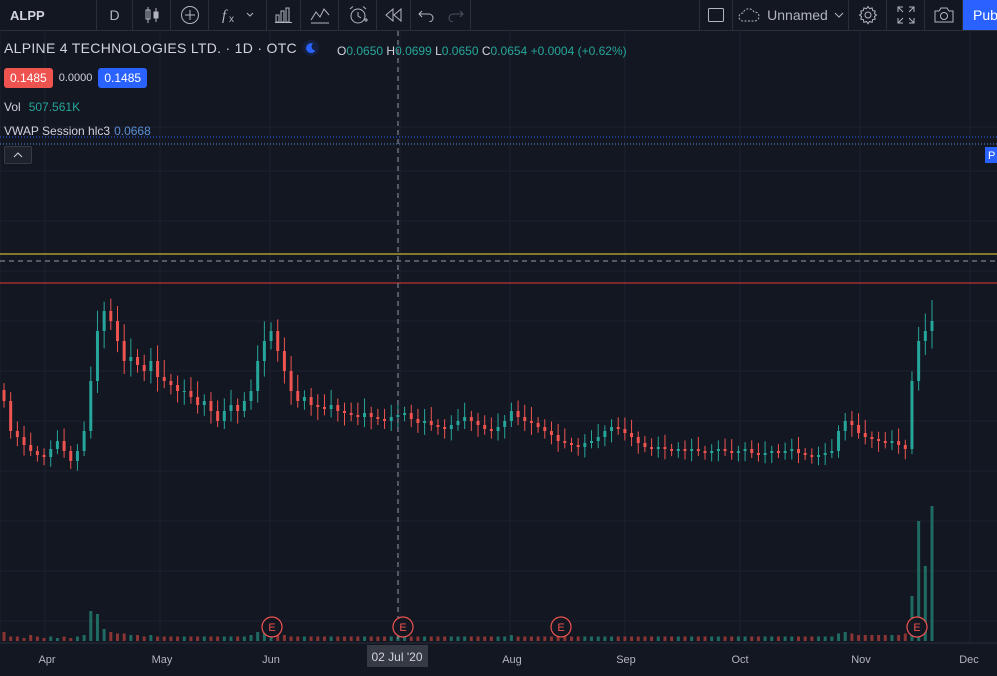 The width and height of the screenshot is (997, 676). What do you see at coordinates (42, 107) in the screenshot?
I see `volume-legend: Vol 507.561K` at bounding box center [42, 107].